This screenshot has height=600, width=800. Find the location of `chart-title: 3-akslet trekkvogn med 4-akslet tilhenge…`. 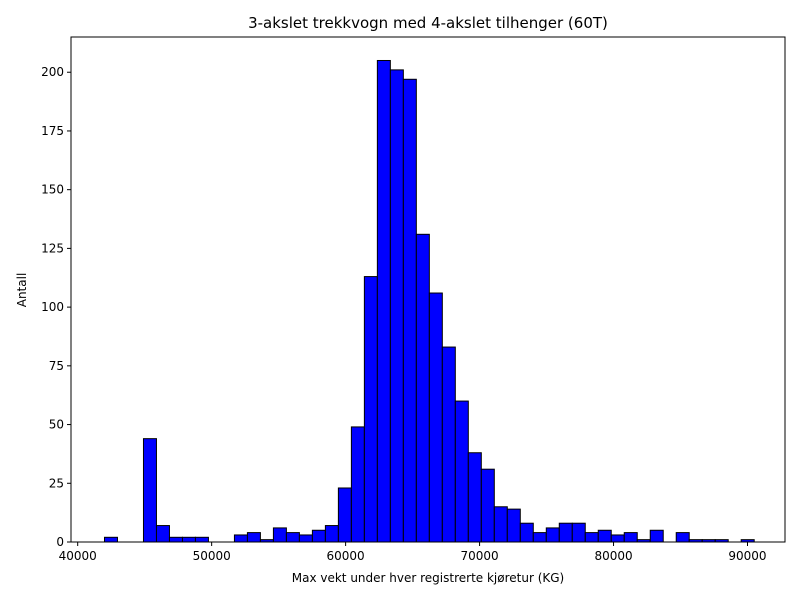

chart-title: 3-akslet trekkvogn med 4-akslet tilhenge… is located at coordinates (428, 23).